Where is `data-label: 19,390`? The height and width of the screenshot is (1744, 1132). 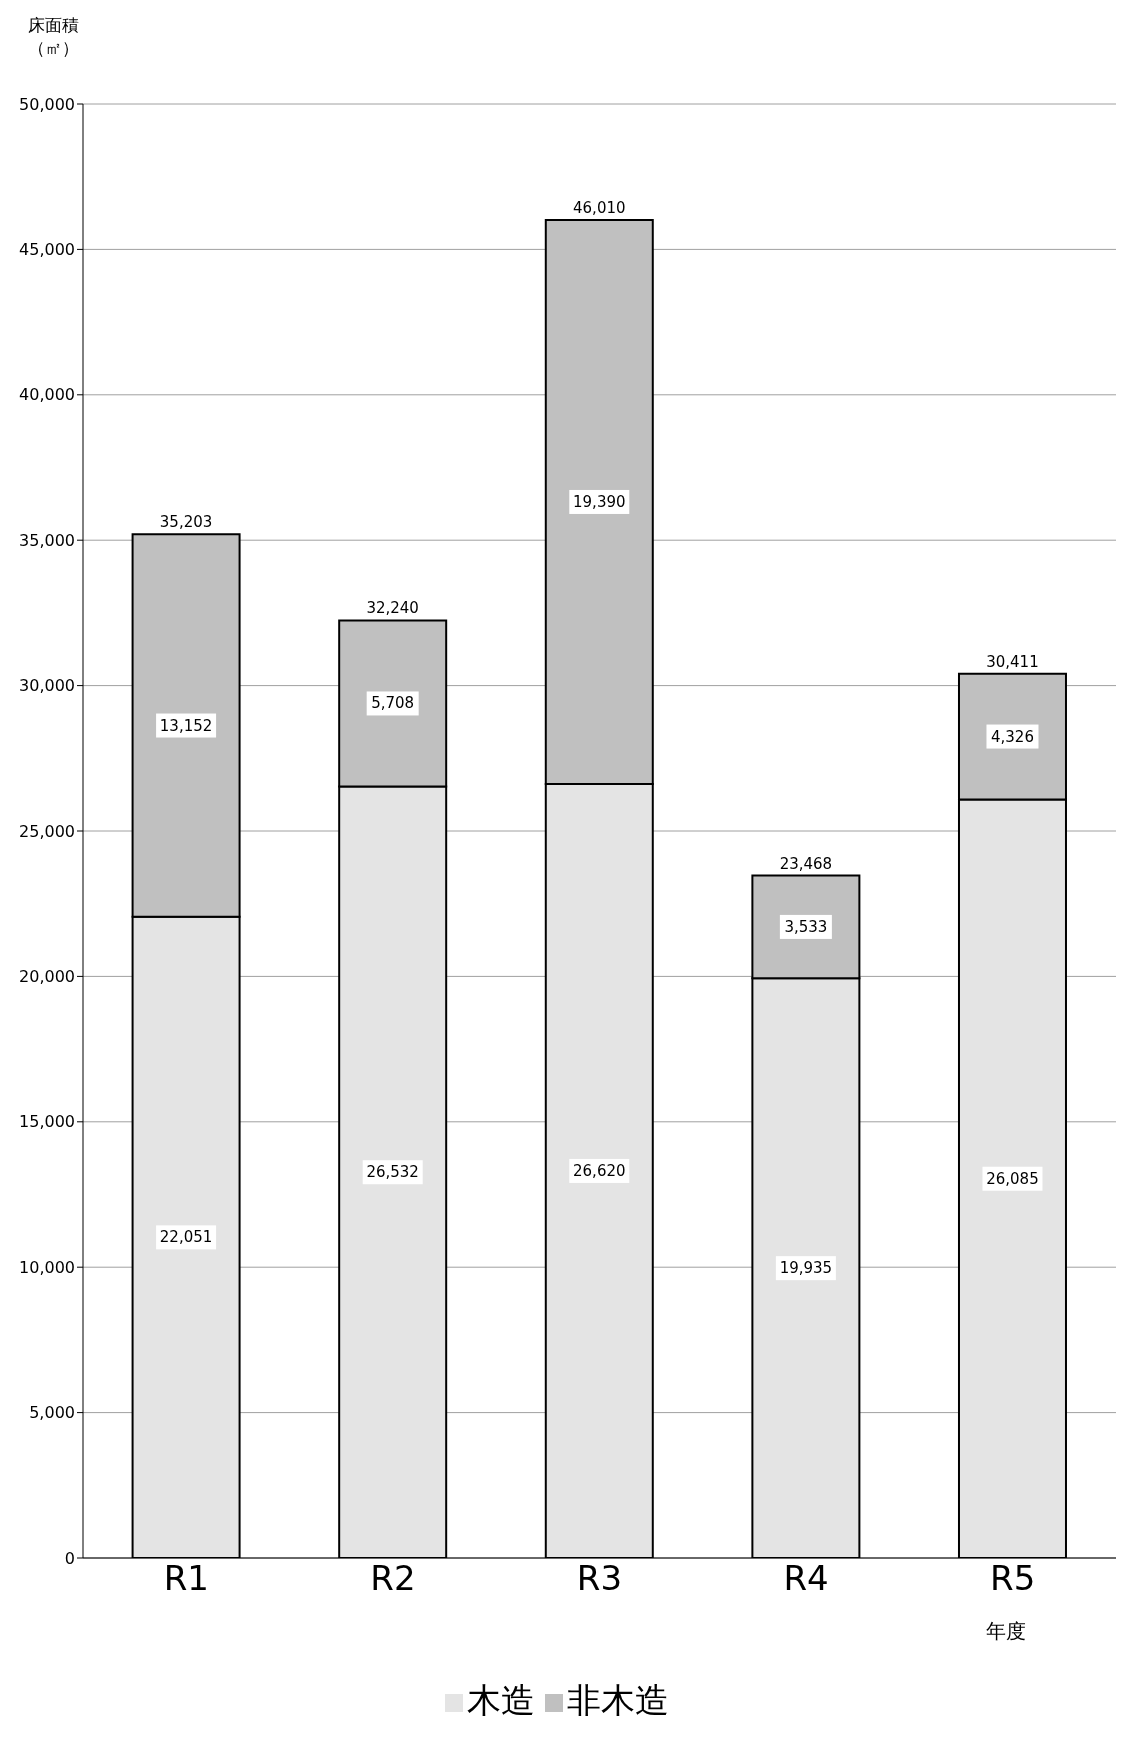
data-label: 19,390 is located at coordinates (599, 501).